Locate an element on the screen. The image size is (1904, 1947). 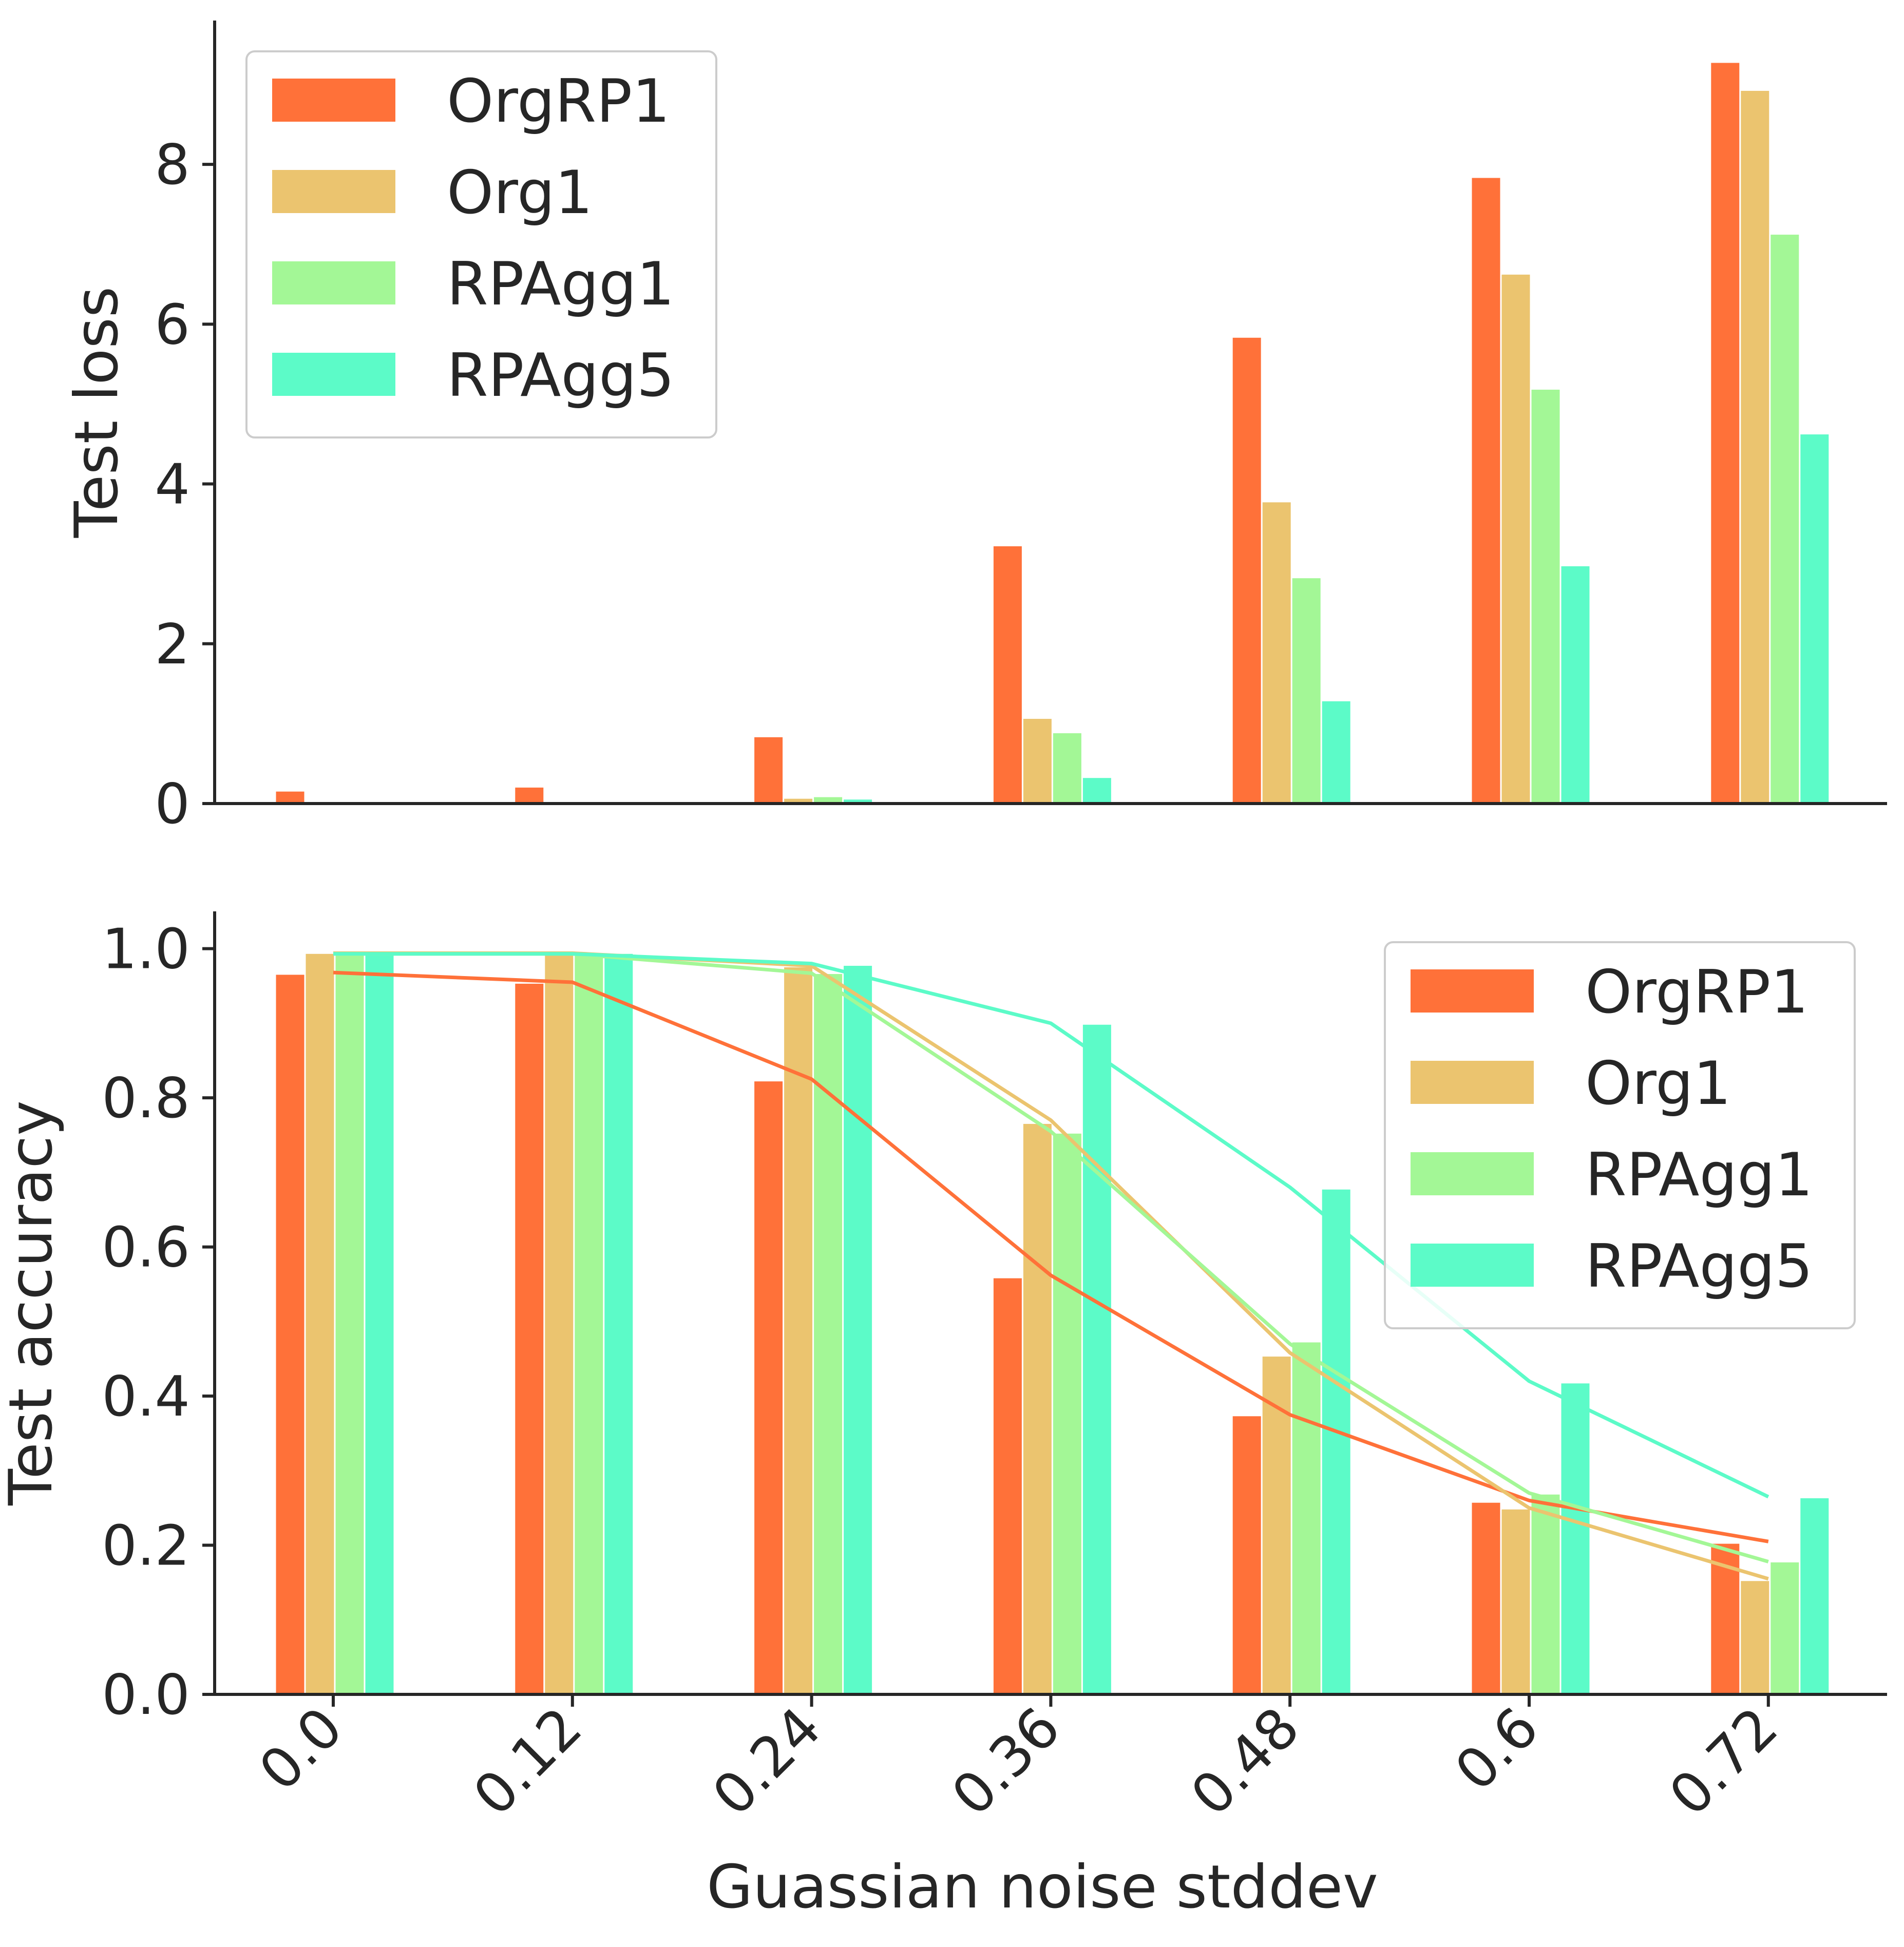
bar-RPAgg1-0.0 is located at coordinates (349, 1324).